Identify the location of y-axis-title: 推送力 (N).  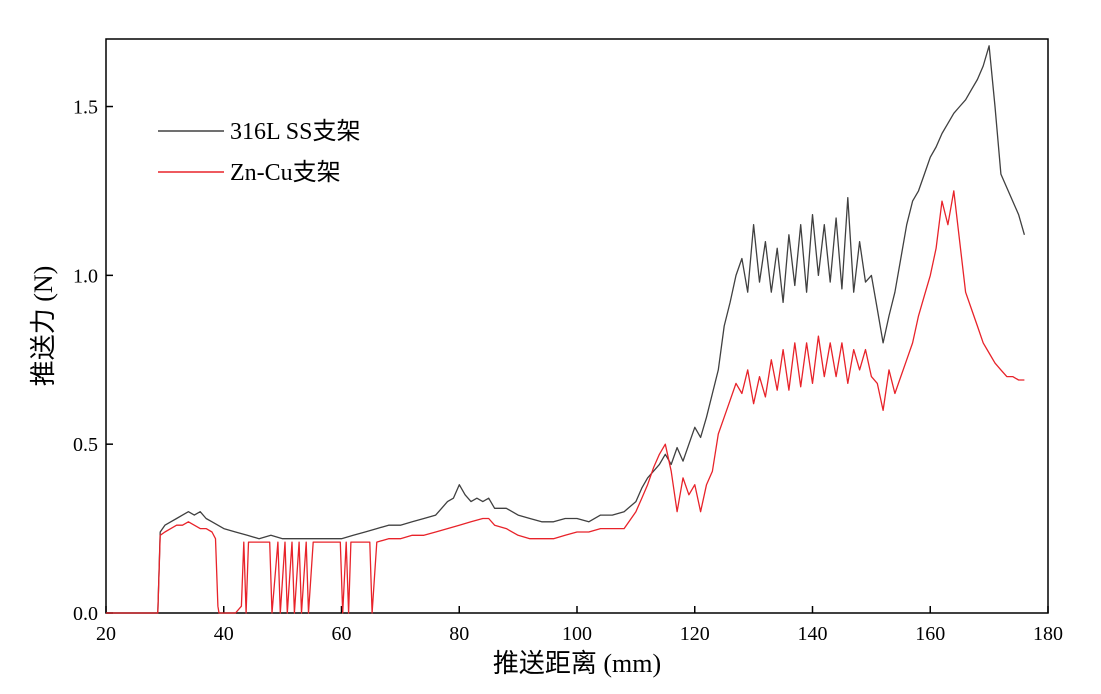
(43, 326).